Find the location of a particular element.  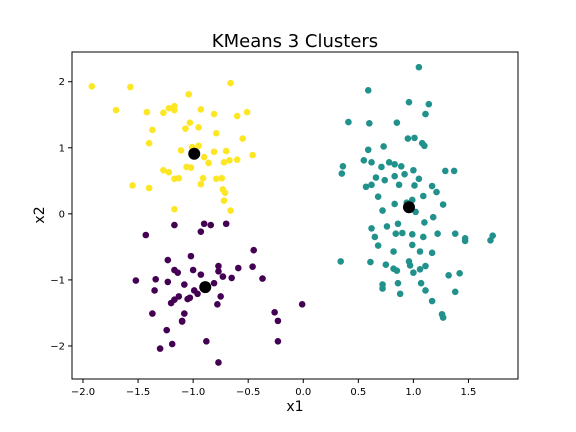

centroid-point is located at coordinates (205, 287).